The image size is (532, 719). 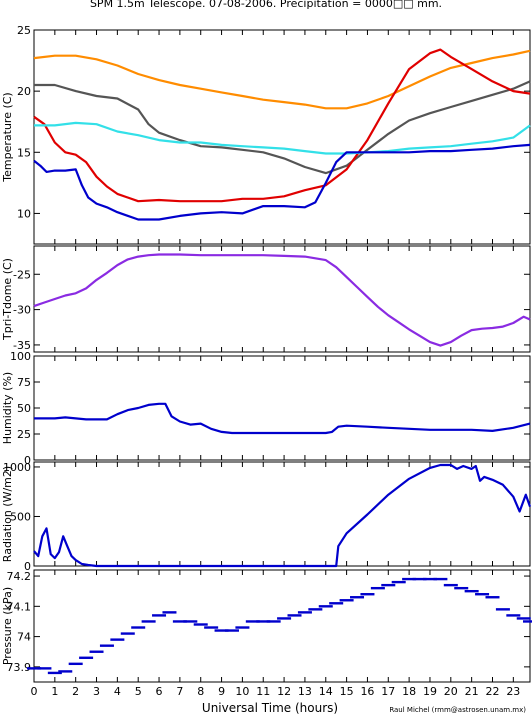 What do you see at coordinates (263, 691) in the screenshot?
I see `x-tick-label: 11` at bounding box center [263, 691].